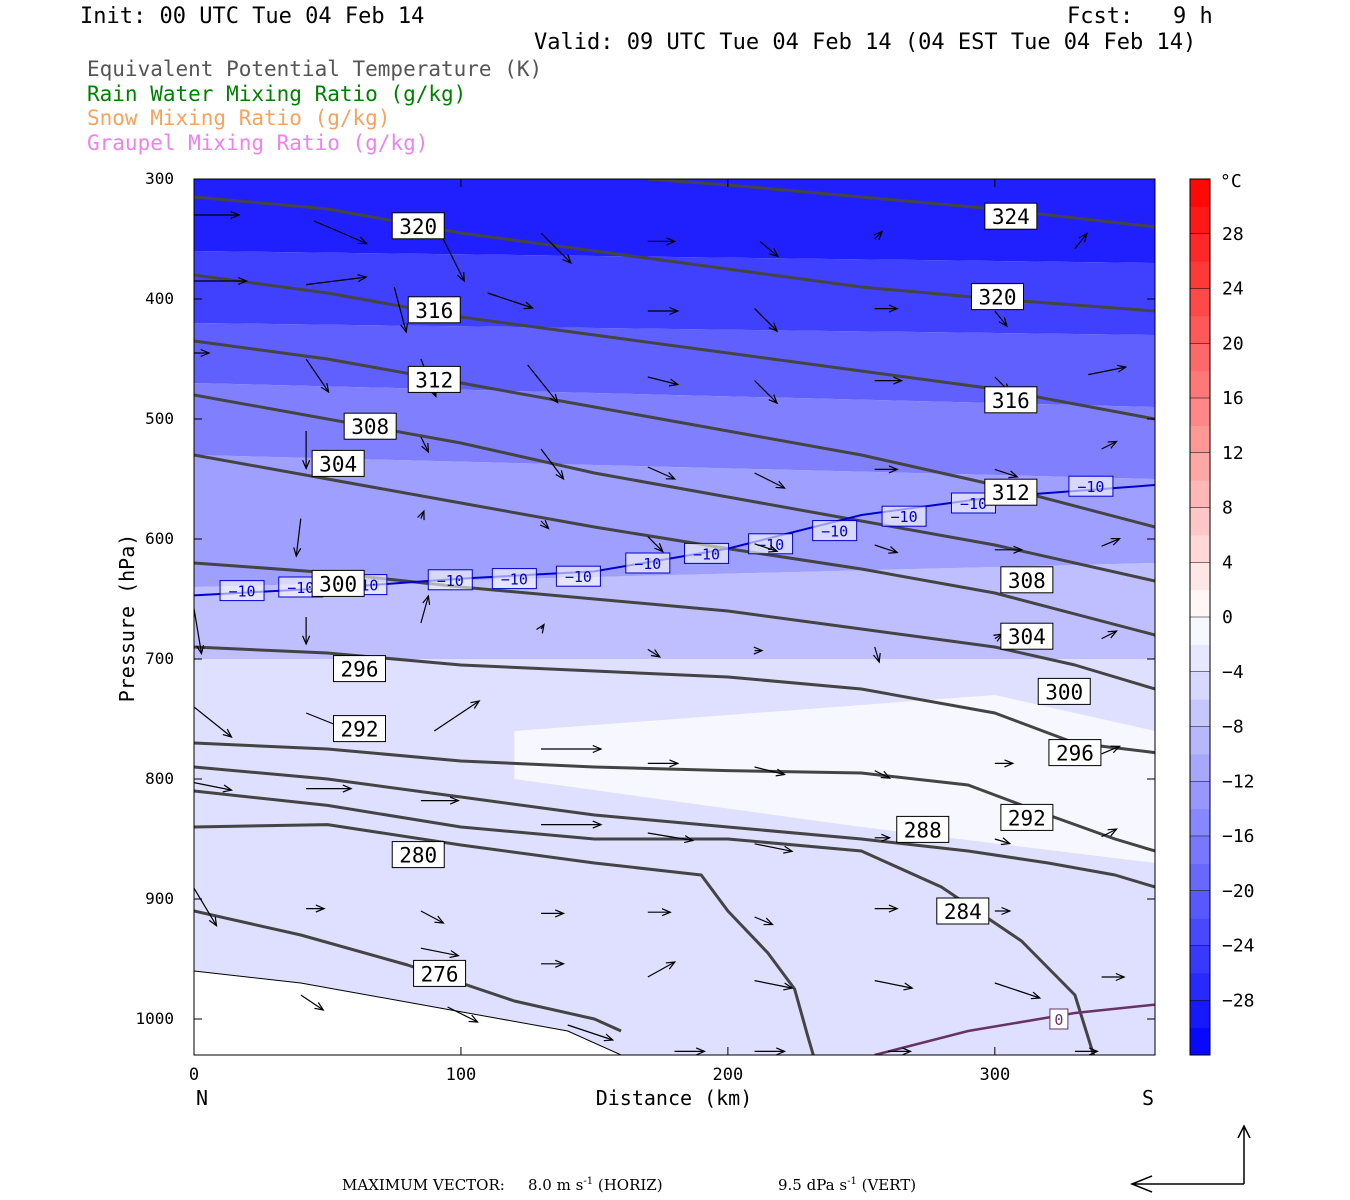 The image size is (1350, 1200). I want to click on theta-e-label-284: 284, so click(963, 911).